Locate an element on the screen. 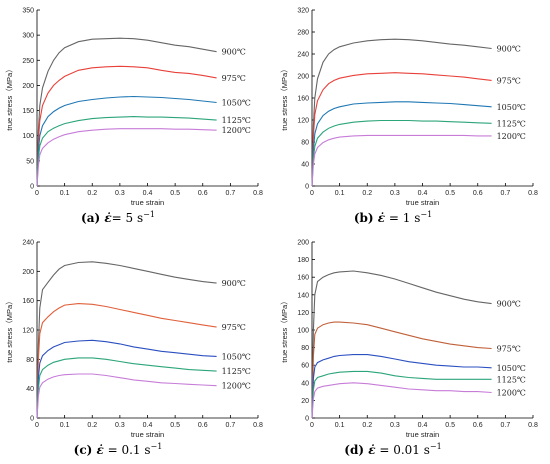 This screenshot has height=464, width=550. panel-caption: (b) ε̇ = 1 s−1 is located at coordinates (393, 217).